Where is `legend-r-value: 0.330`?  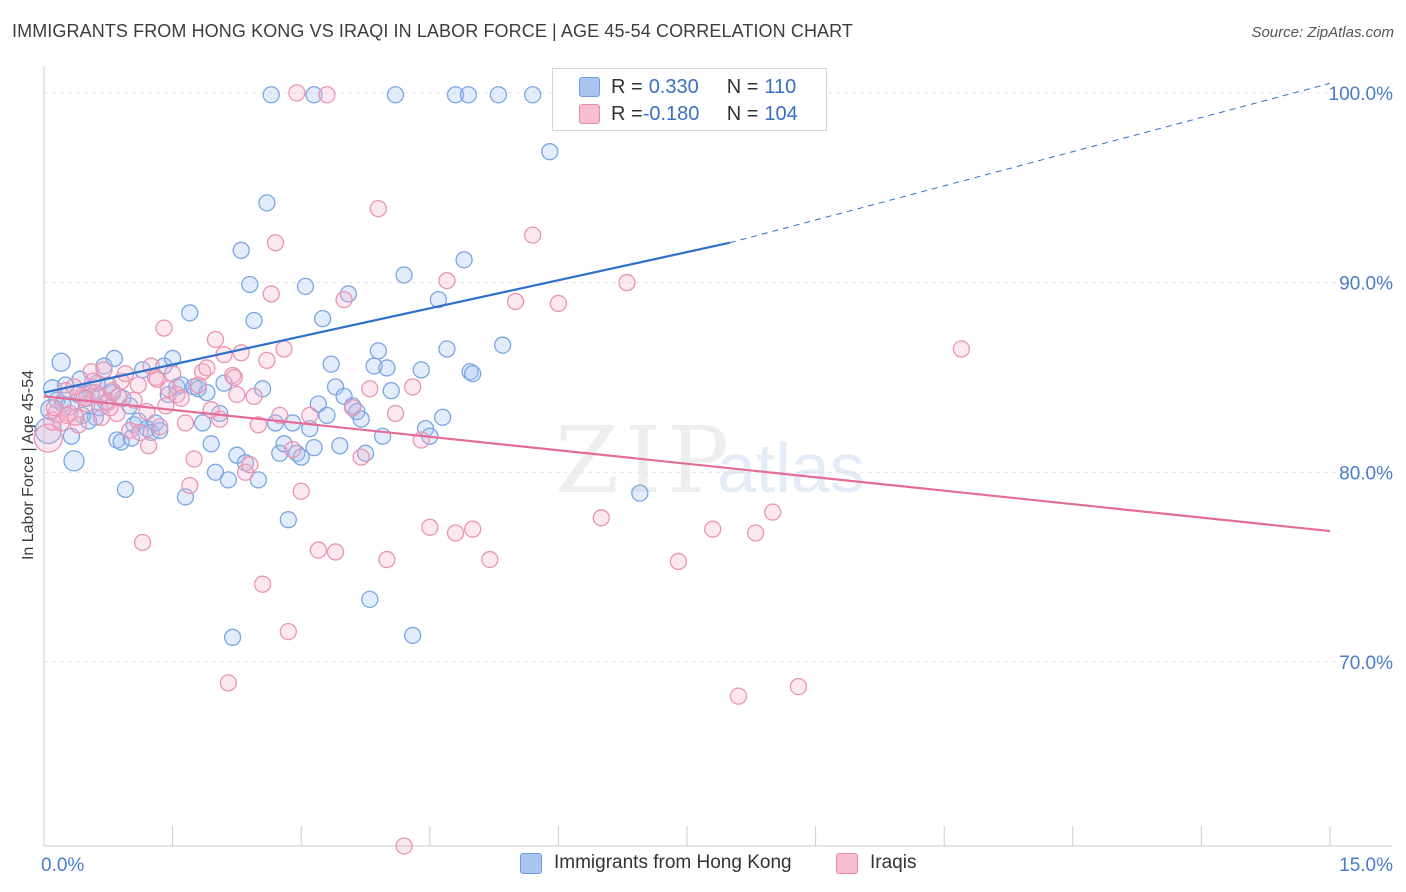
legend-r-value: 0.330 is located at coordinates (673, 86).